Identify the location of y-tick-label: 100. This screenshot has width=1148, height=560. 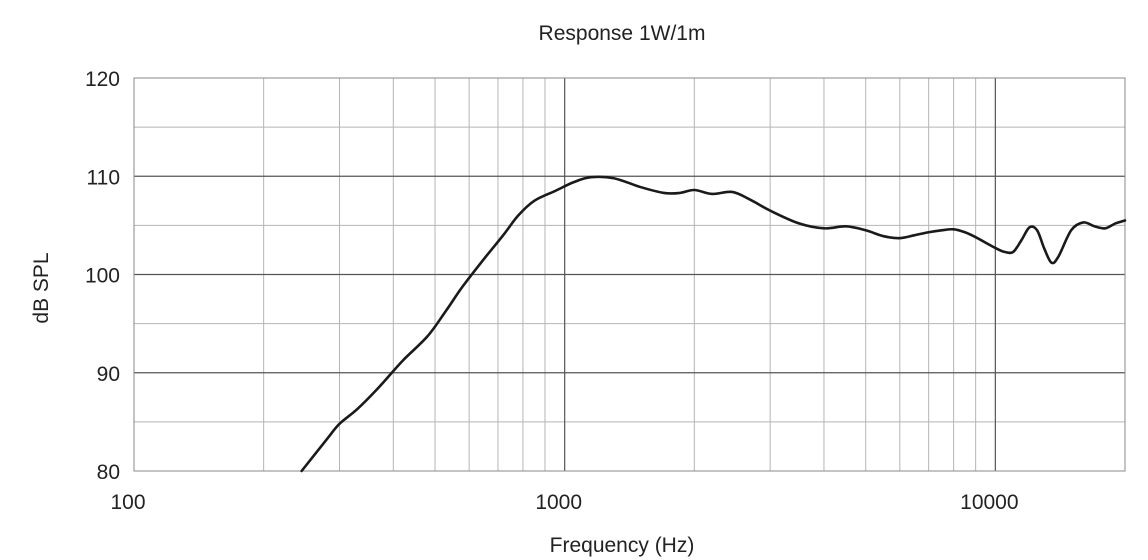
(102, 276).